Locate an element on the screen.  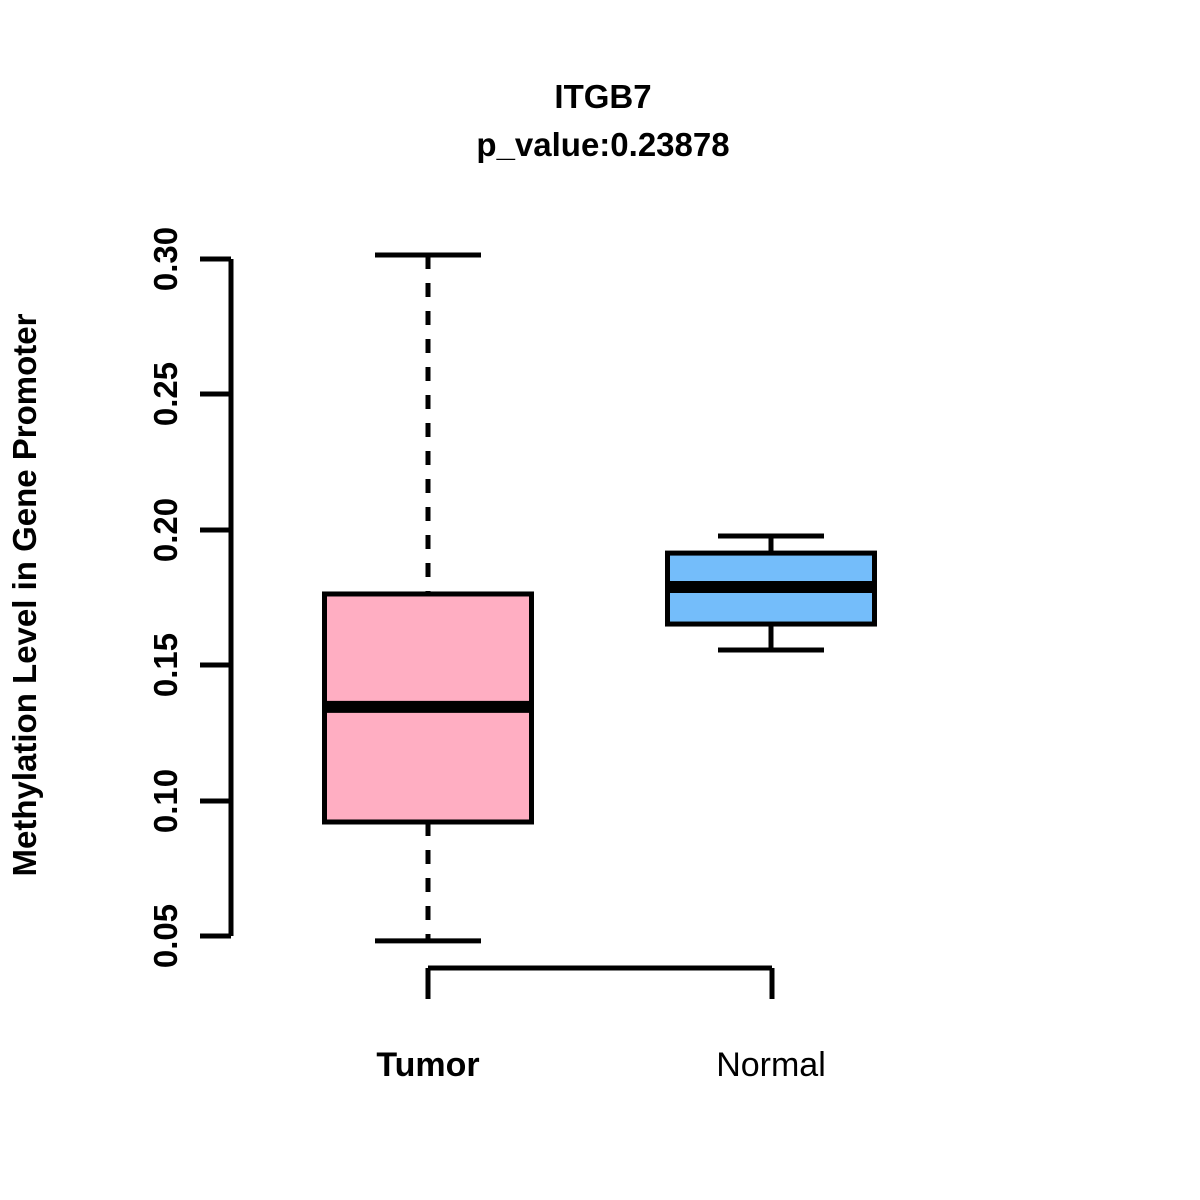
x-tick-label-tumor: Tumor is located at coordinates (427, 1065).